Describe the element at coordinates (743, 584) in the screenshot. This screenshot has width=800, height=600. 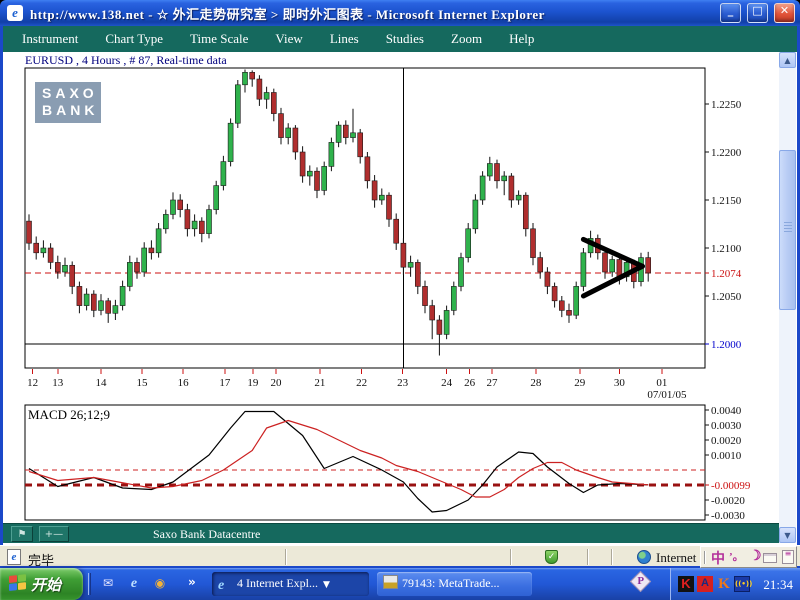
I see `network-signal-icon: ((•))` at that location.